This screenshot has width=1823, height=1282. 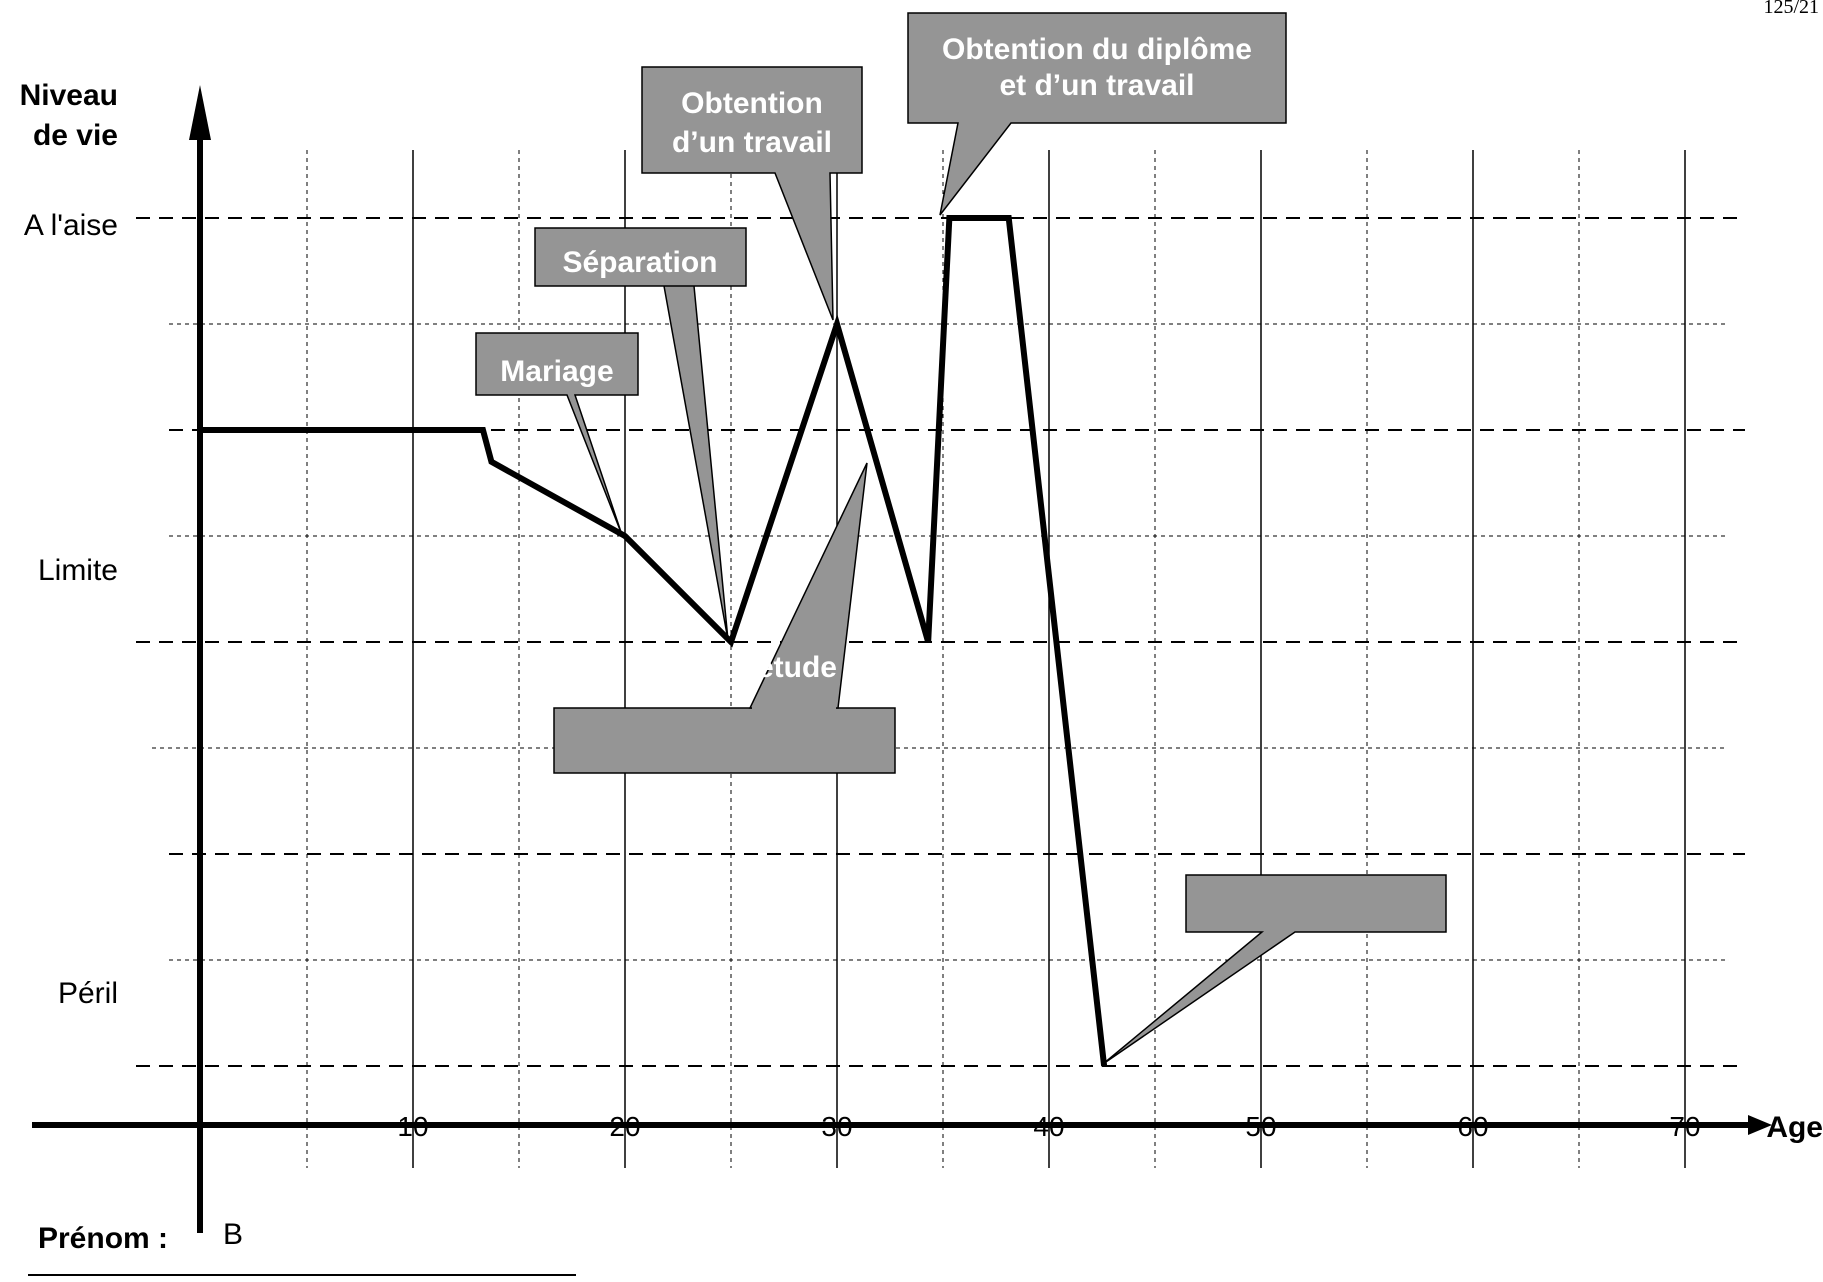 I want to click on annotation-label: et d’un travail, so click(x=1096, y=85).